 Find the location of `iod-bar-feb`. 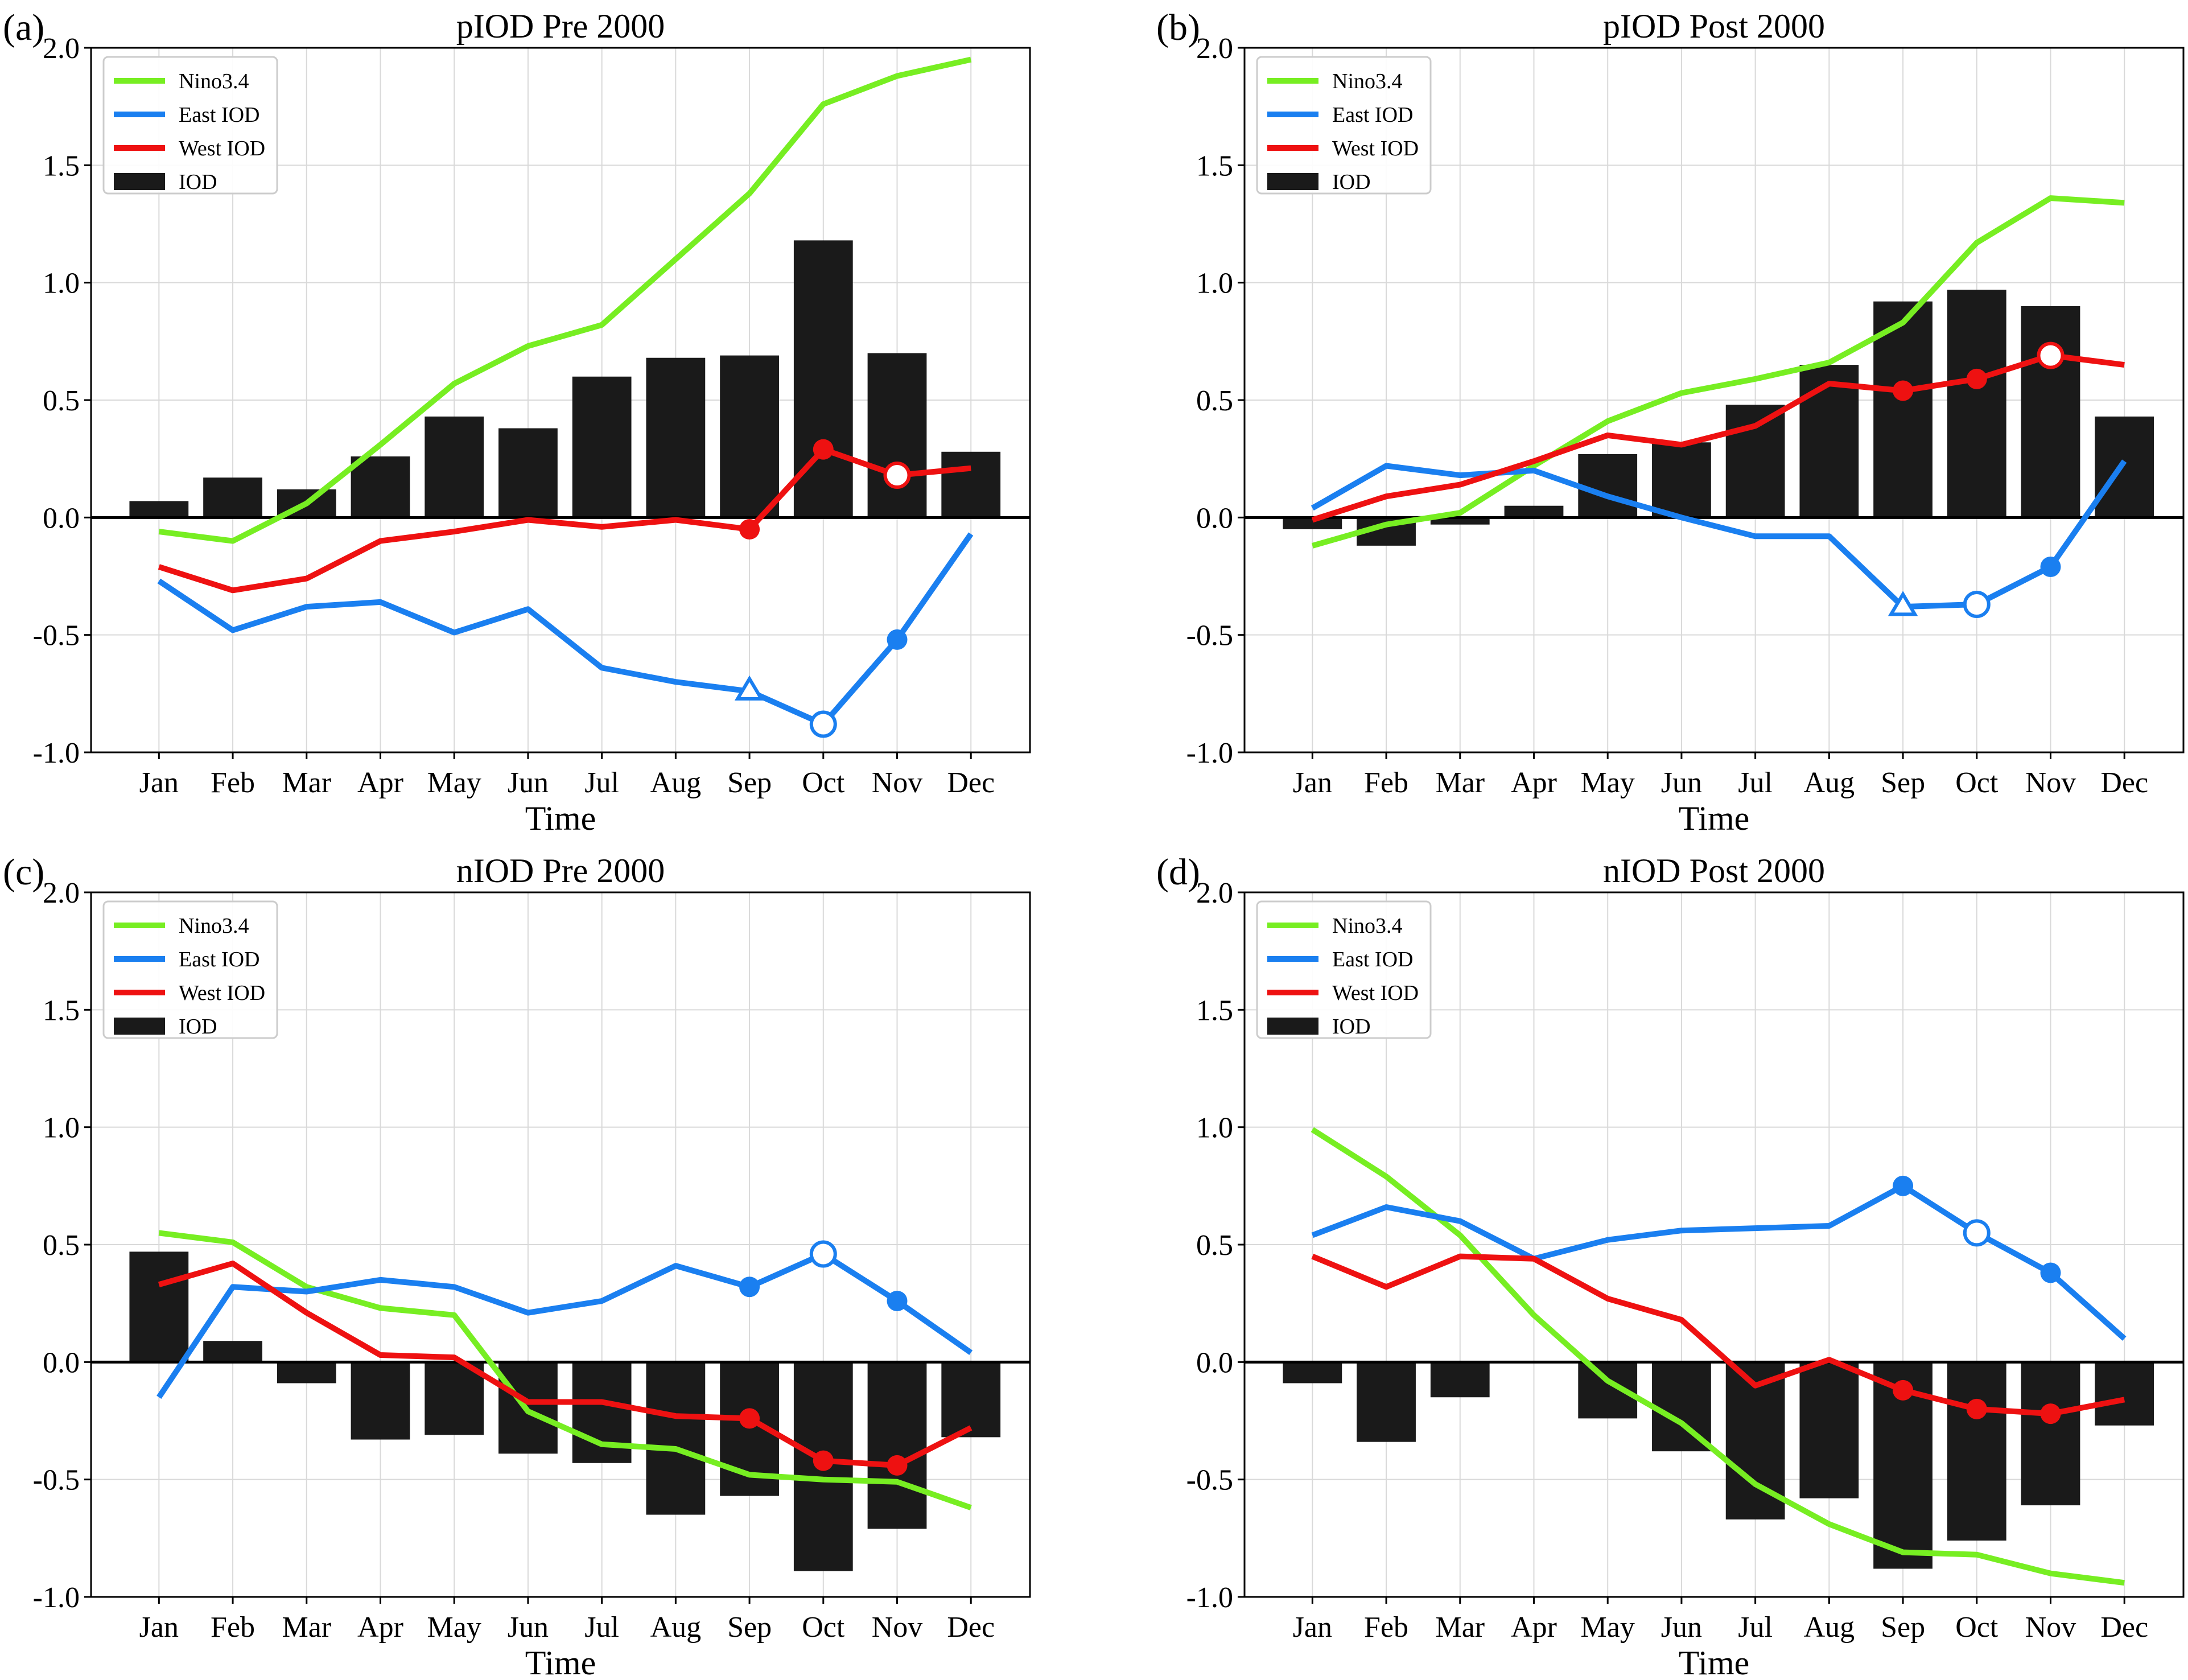

iod-bar-feb is located at coordinates (232, 497).